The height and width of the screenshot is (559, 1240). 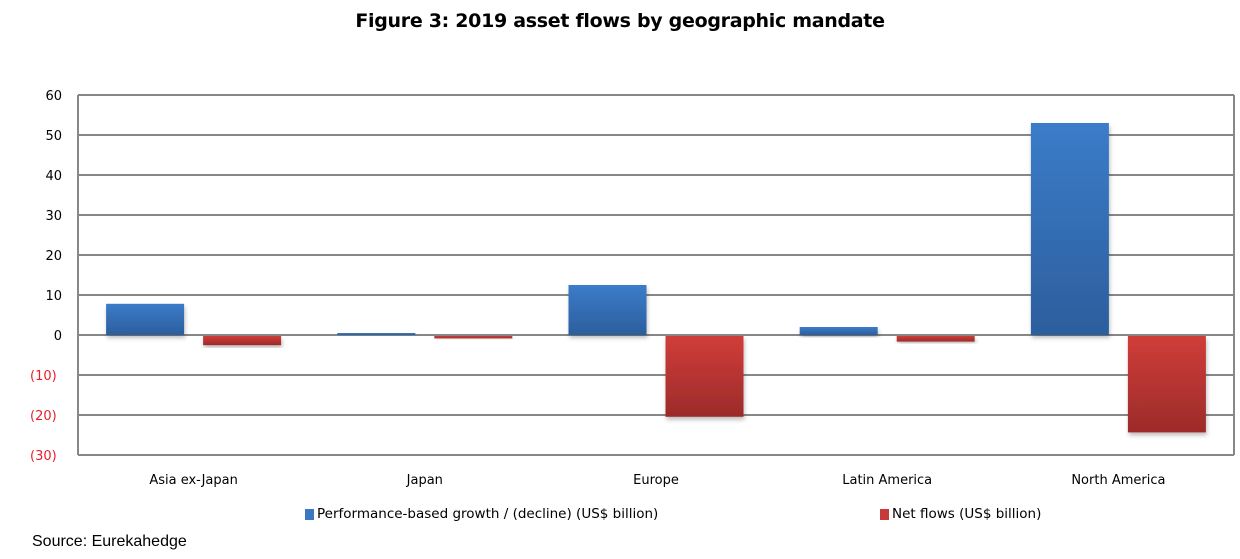 I want to click on y-tick-label: 20, so click(x=53, y=256).